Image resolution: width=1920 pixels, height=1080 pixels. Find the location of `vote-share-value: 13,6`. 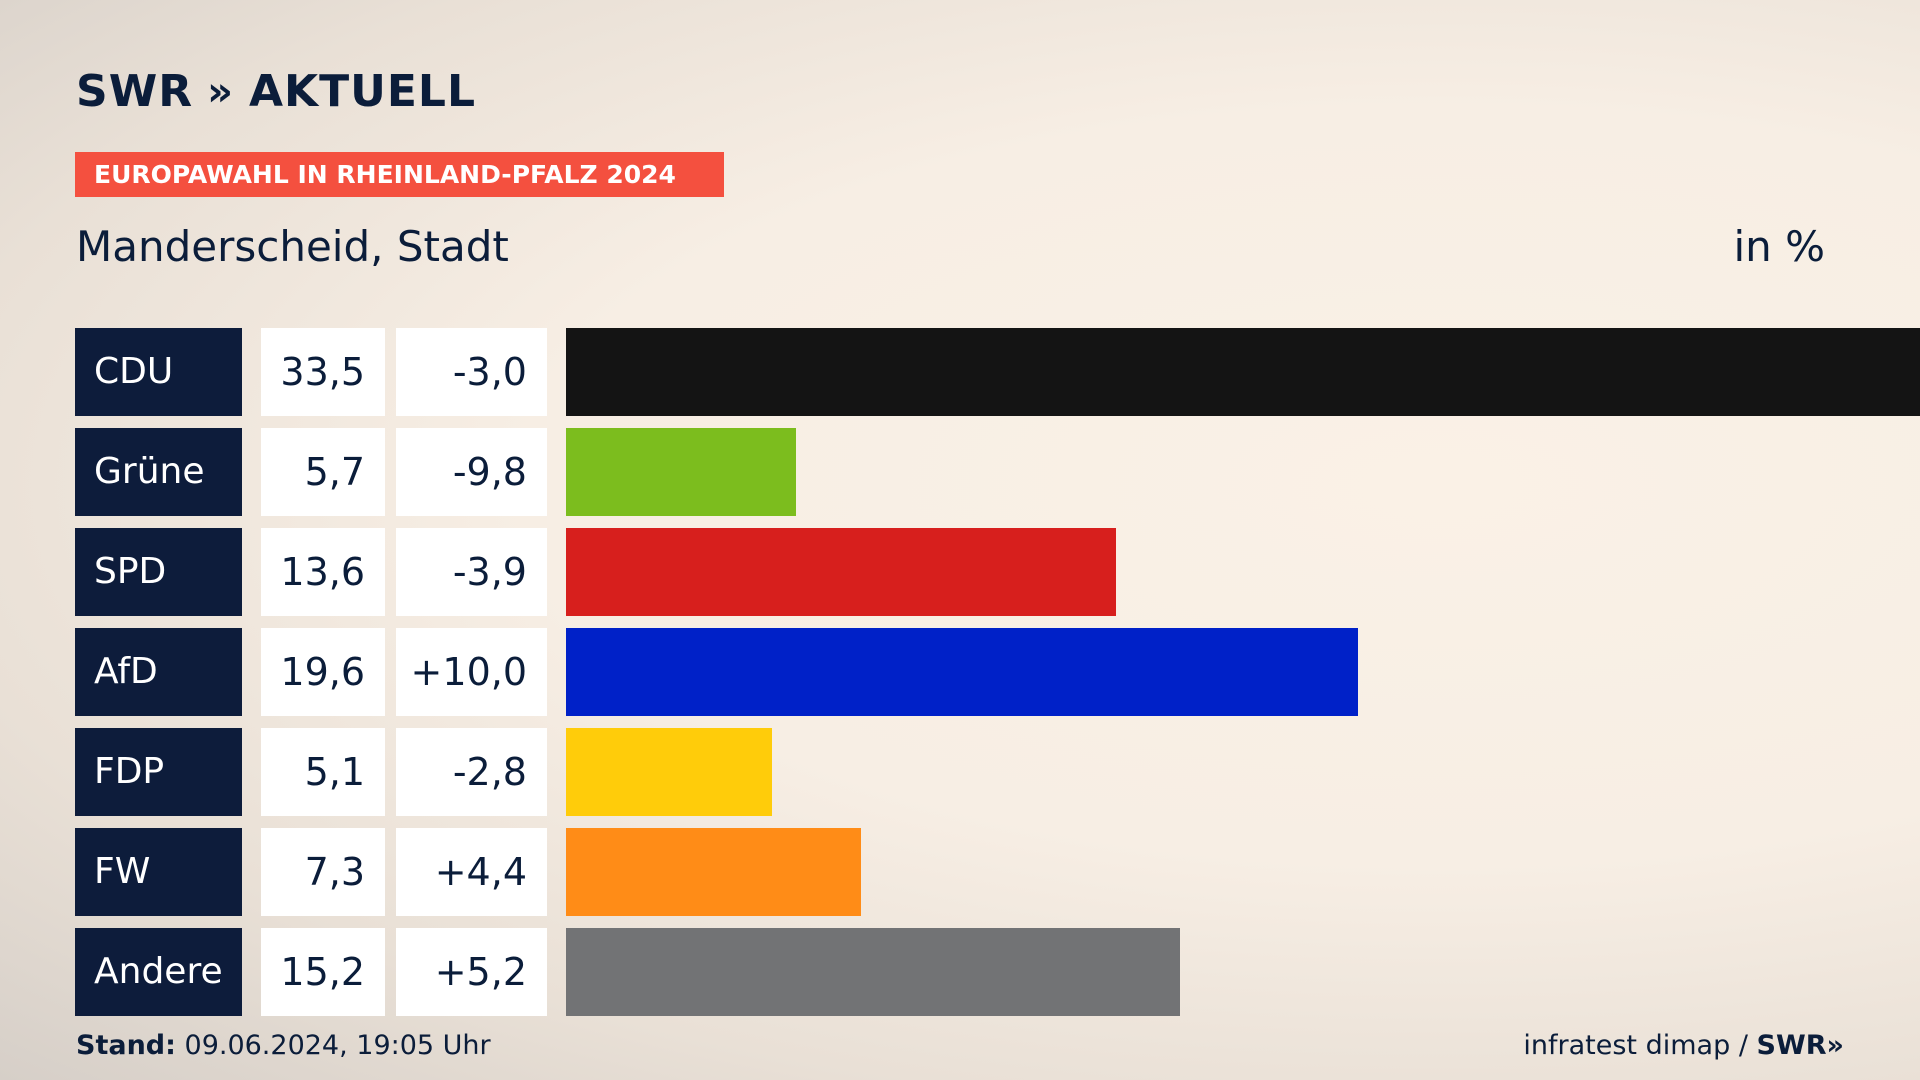

vote-share-value: 13,6 is located at coordinates (323, 572).